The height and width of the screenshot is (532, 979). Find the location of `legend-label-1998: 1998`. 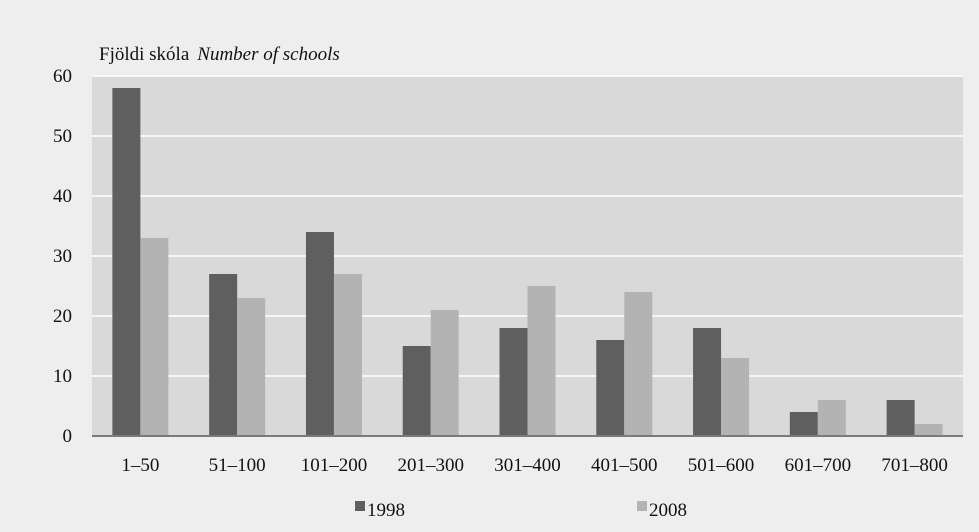

legend-label-1998: 1998 is located at coordinates (386, 510).